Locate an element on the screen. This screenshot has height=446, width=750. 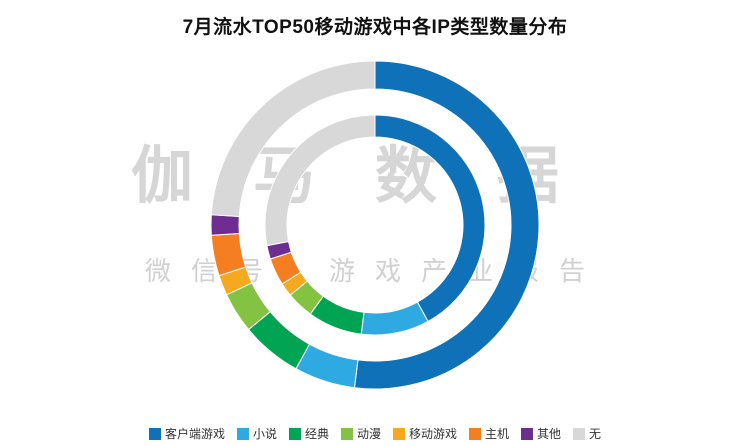
legend-label: 无 is located at coordinates (595, 434).